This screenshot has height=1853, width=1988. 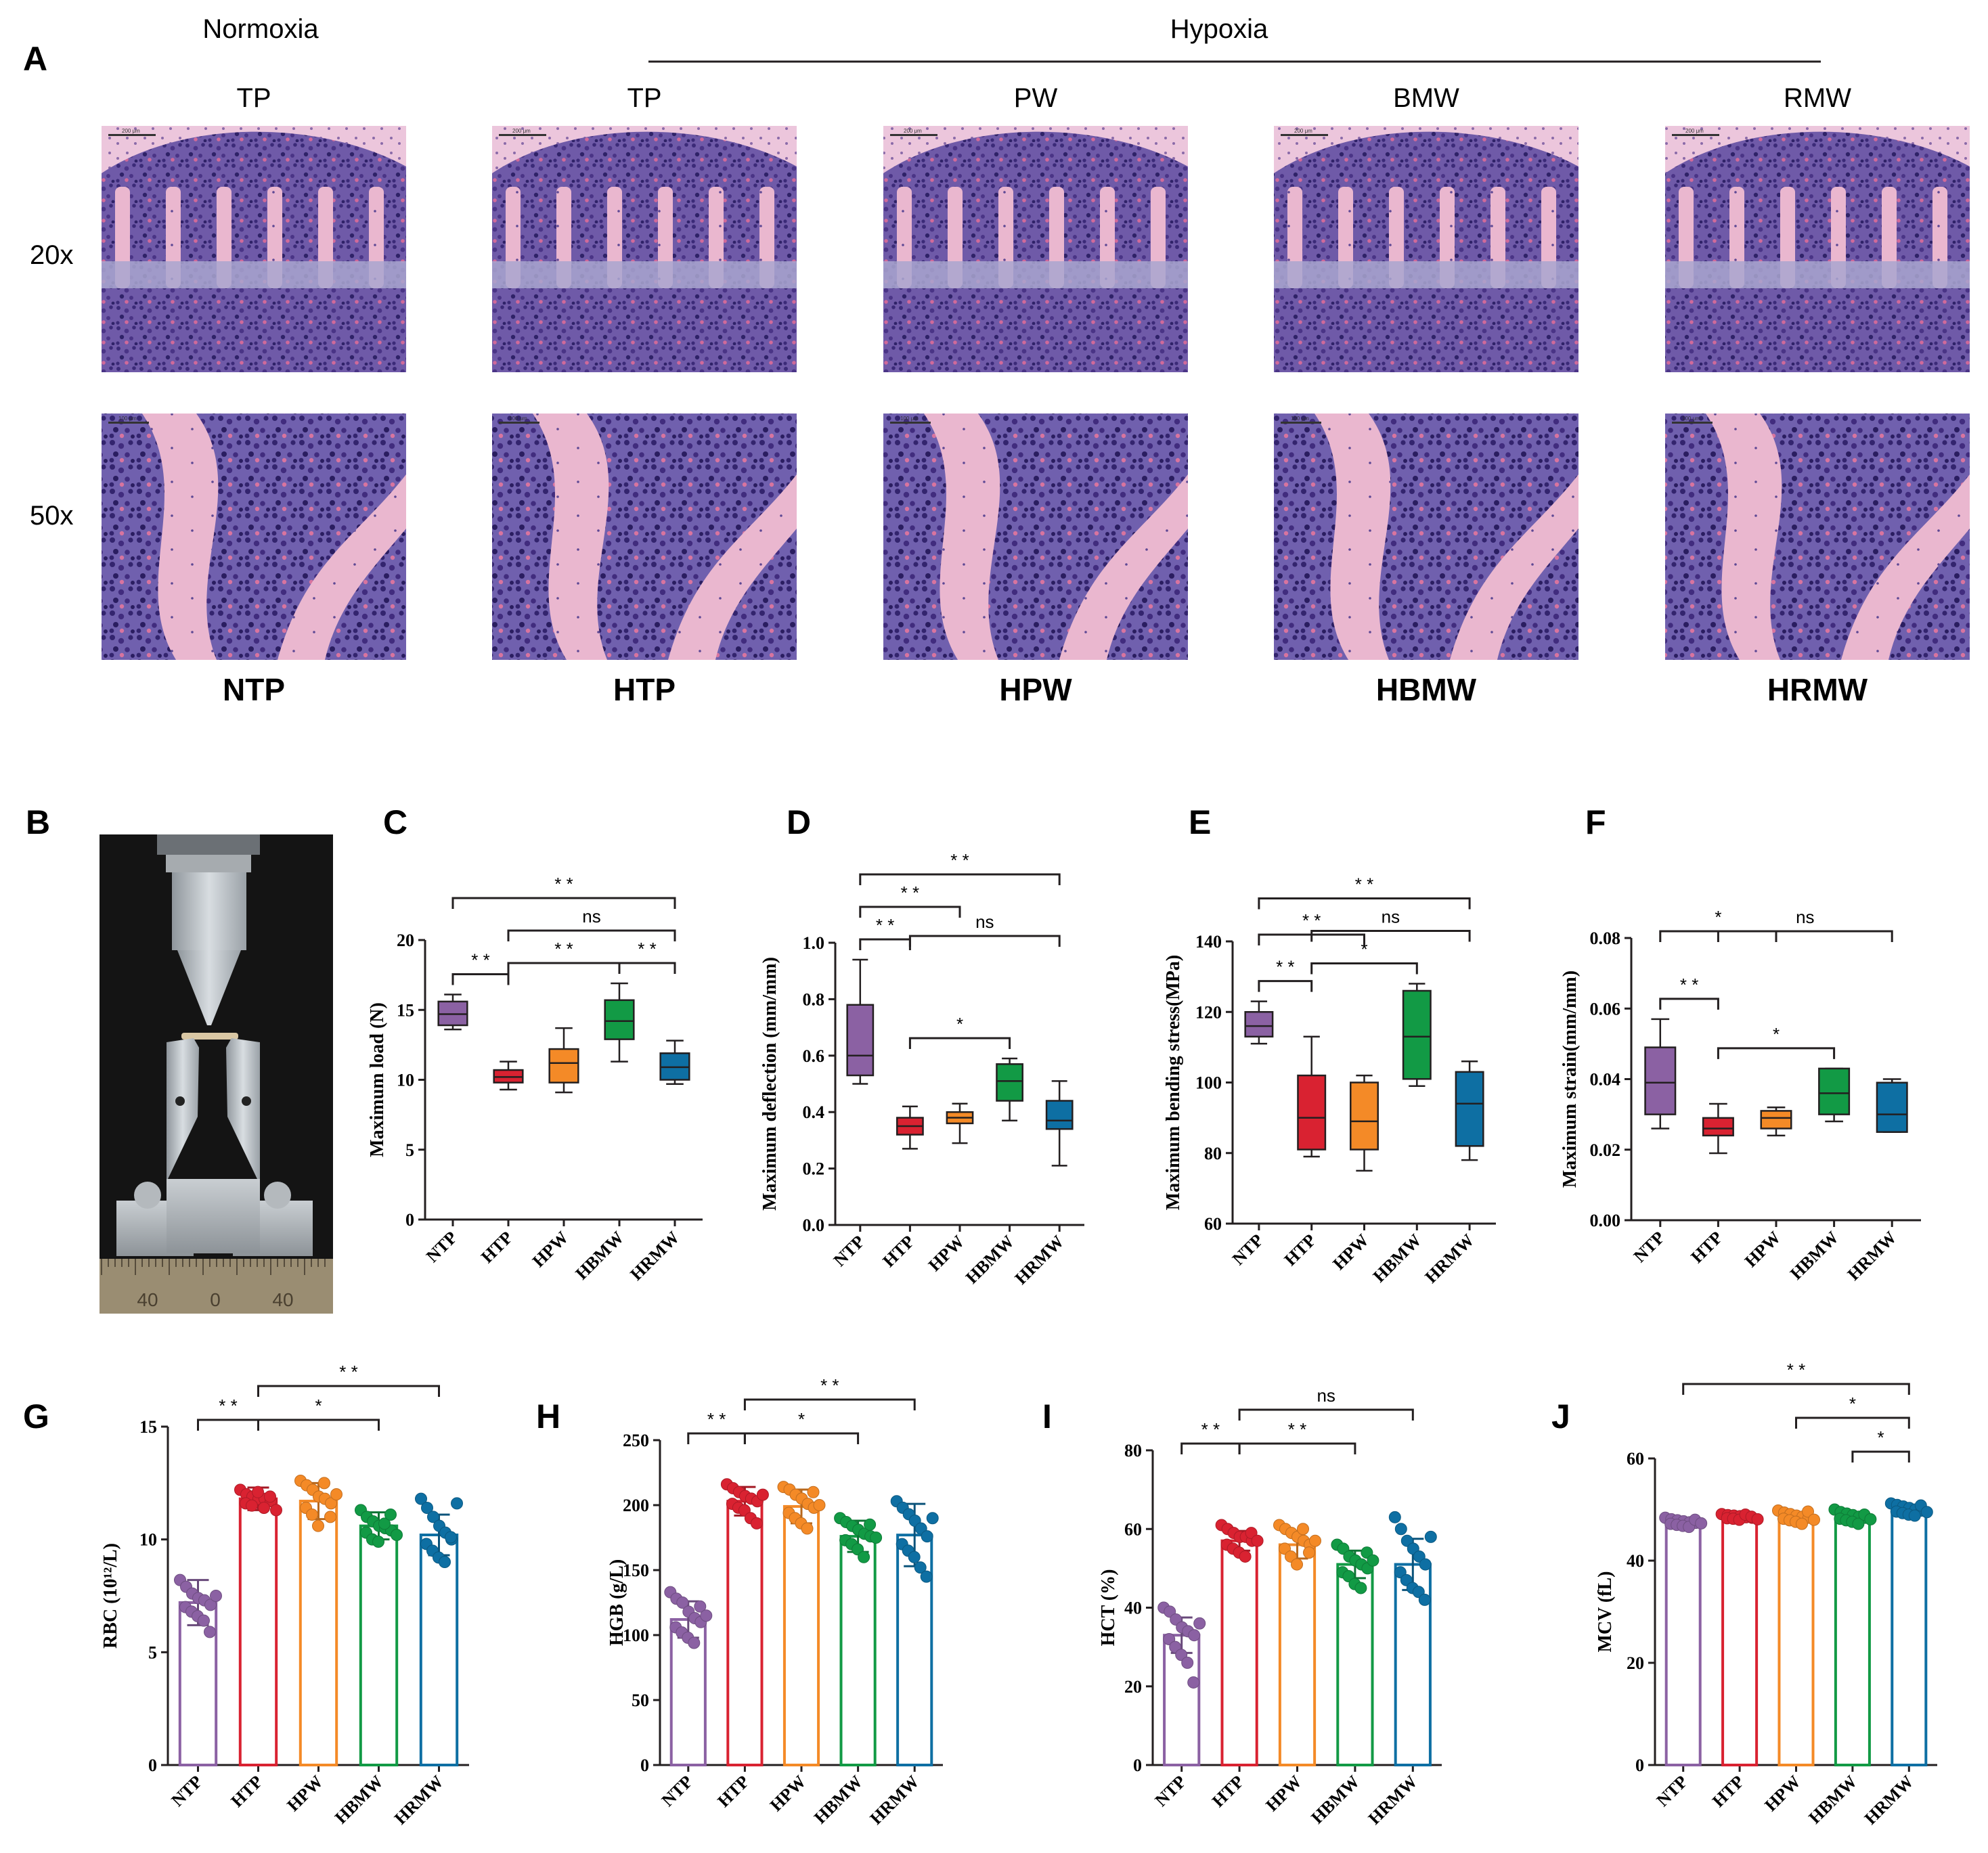 I want to click on bar-hbmw, so click(x=1355, y=1652).